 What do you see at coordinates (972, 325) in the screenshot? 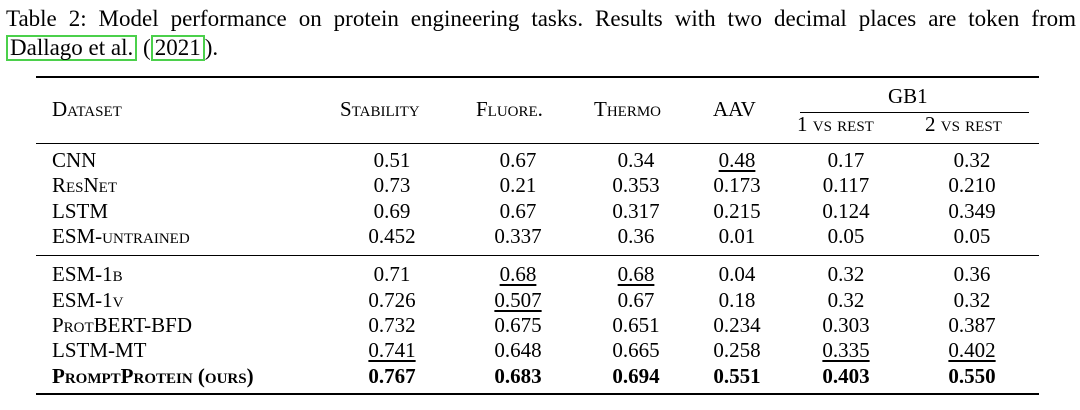
I see `table-cell: 0.387` at bounding box center [972, 325].